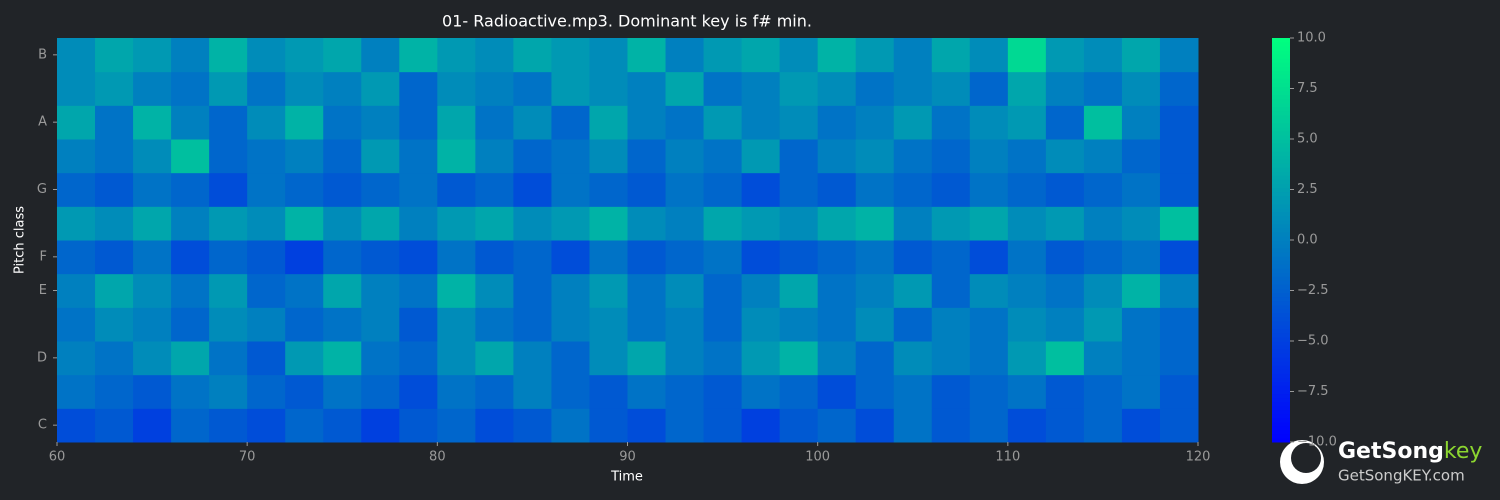 The width and height of the screenshot is (1500, 500). Describe the element at coordinates (42, 425) in the screenshot. I see `y-tick-label: C` at that location.